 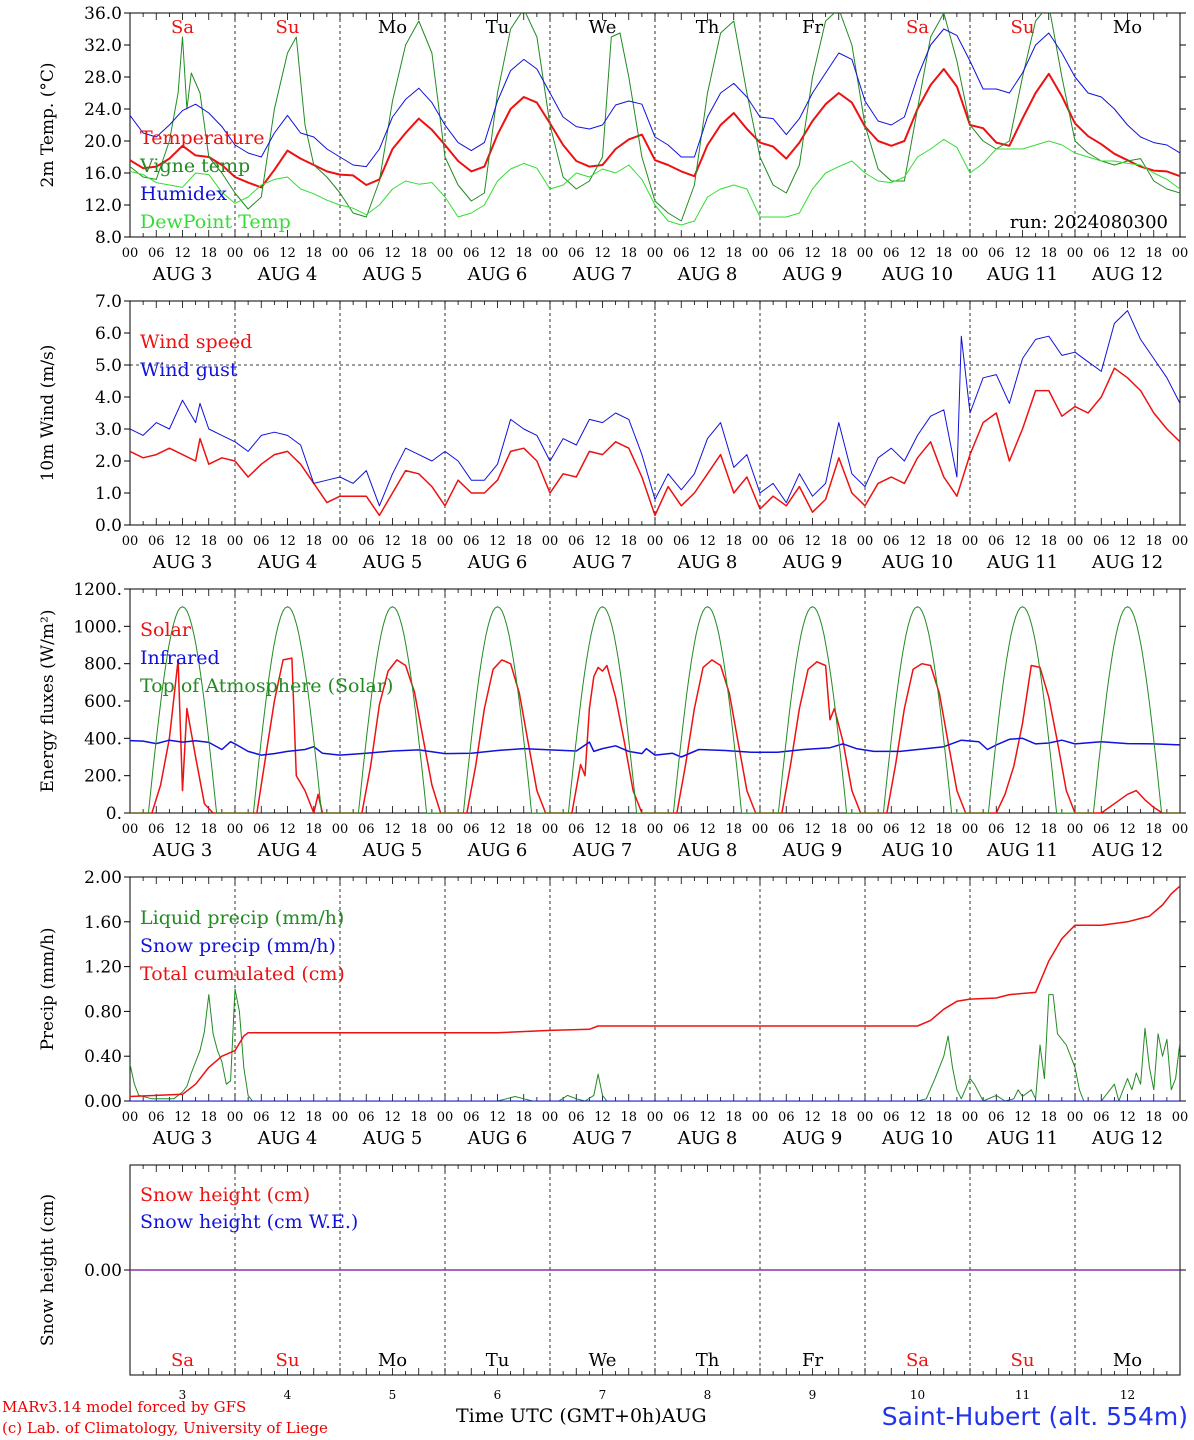 I want to click on series-line-vigne-temp, so click(x=655, y=117).